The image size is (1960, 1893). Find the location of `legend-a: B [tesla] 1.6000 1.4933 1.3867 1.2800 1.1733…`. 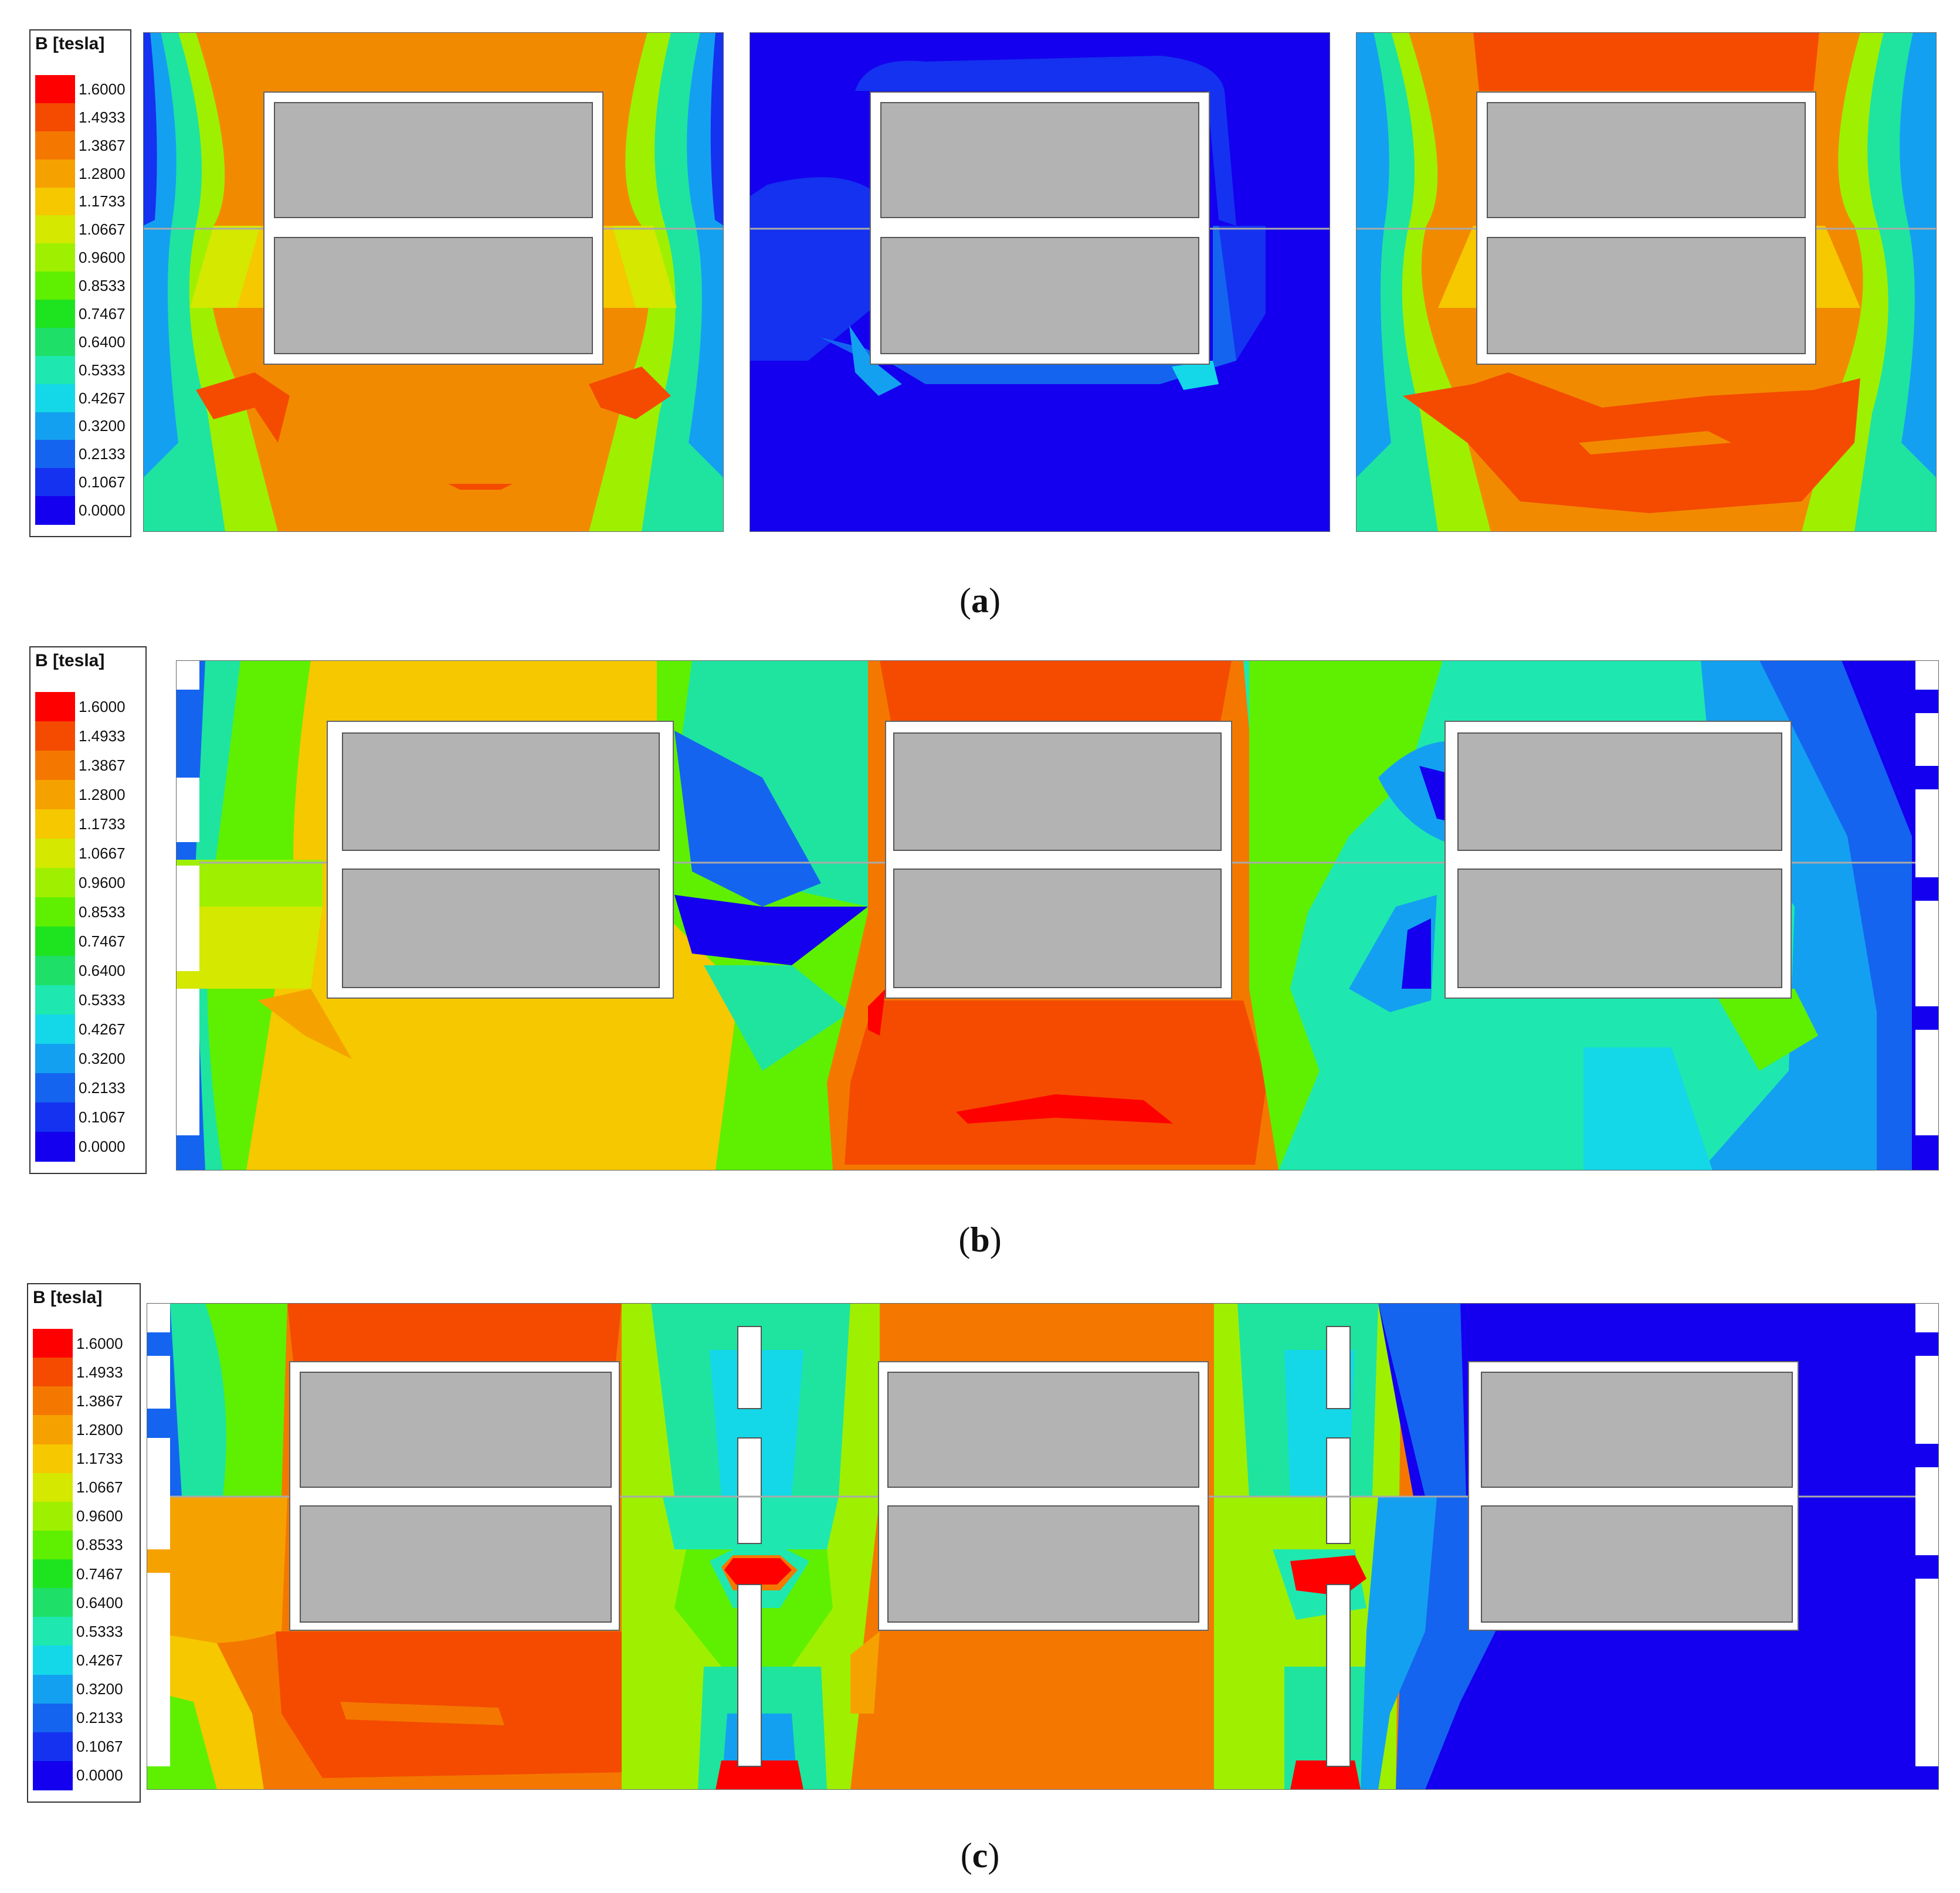

legend-a: B [tesla] 1.6000 1.4933 1.3867 1.2800 1.1733… is located at coordinates (80, 283).